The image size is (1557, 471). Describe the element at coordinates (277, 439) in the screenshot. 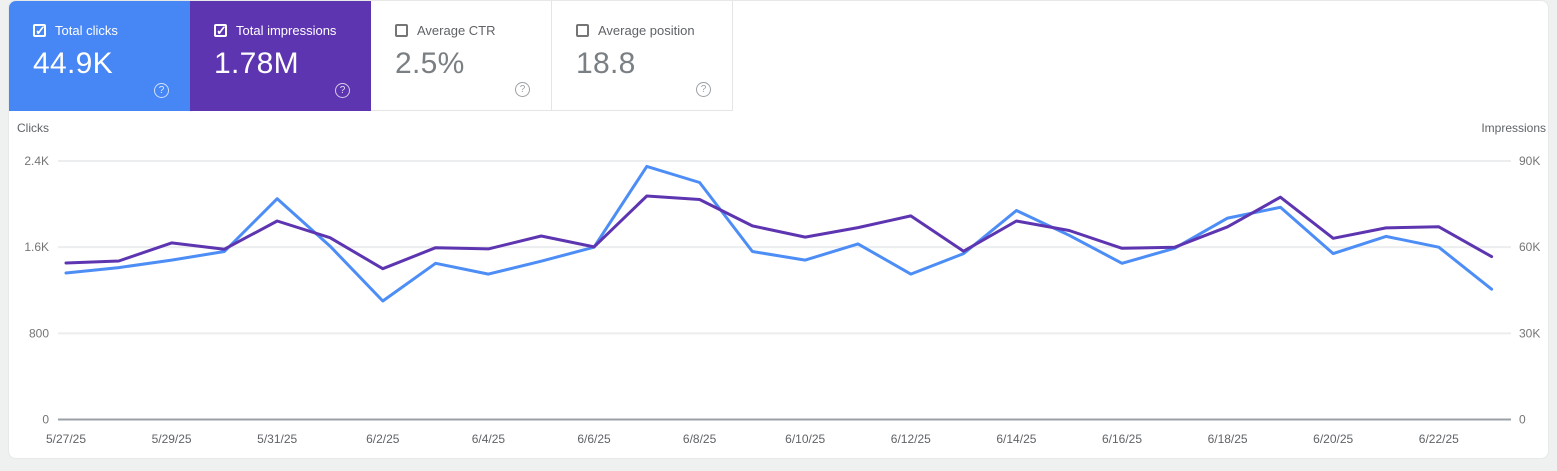

I see `x-axis-tick: 5/31/25` at that location.